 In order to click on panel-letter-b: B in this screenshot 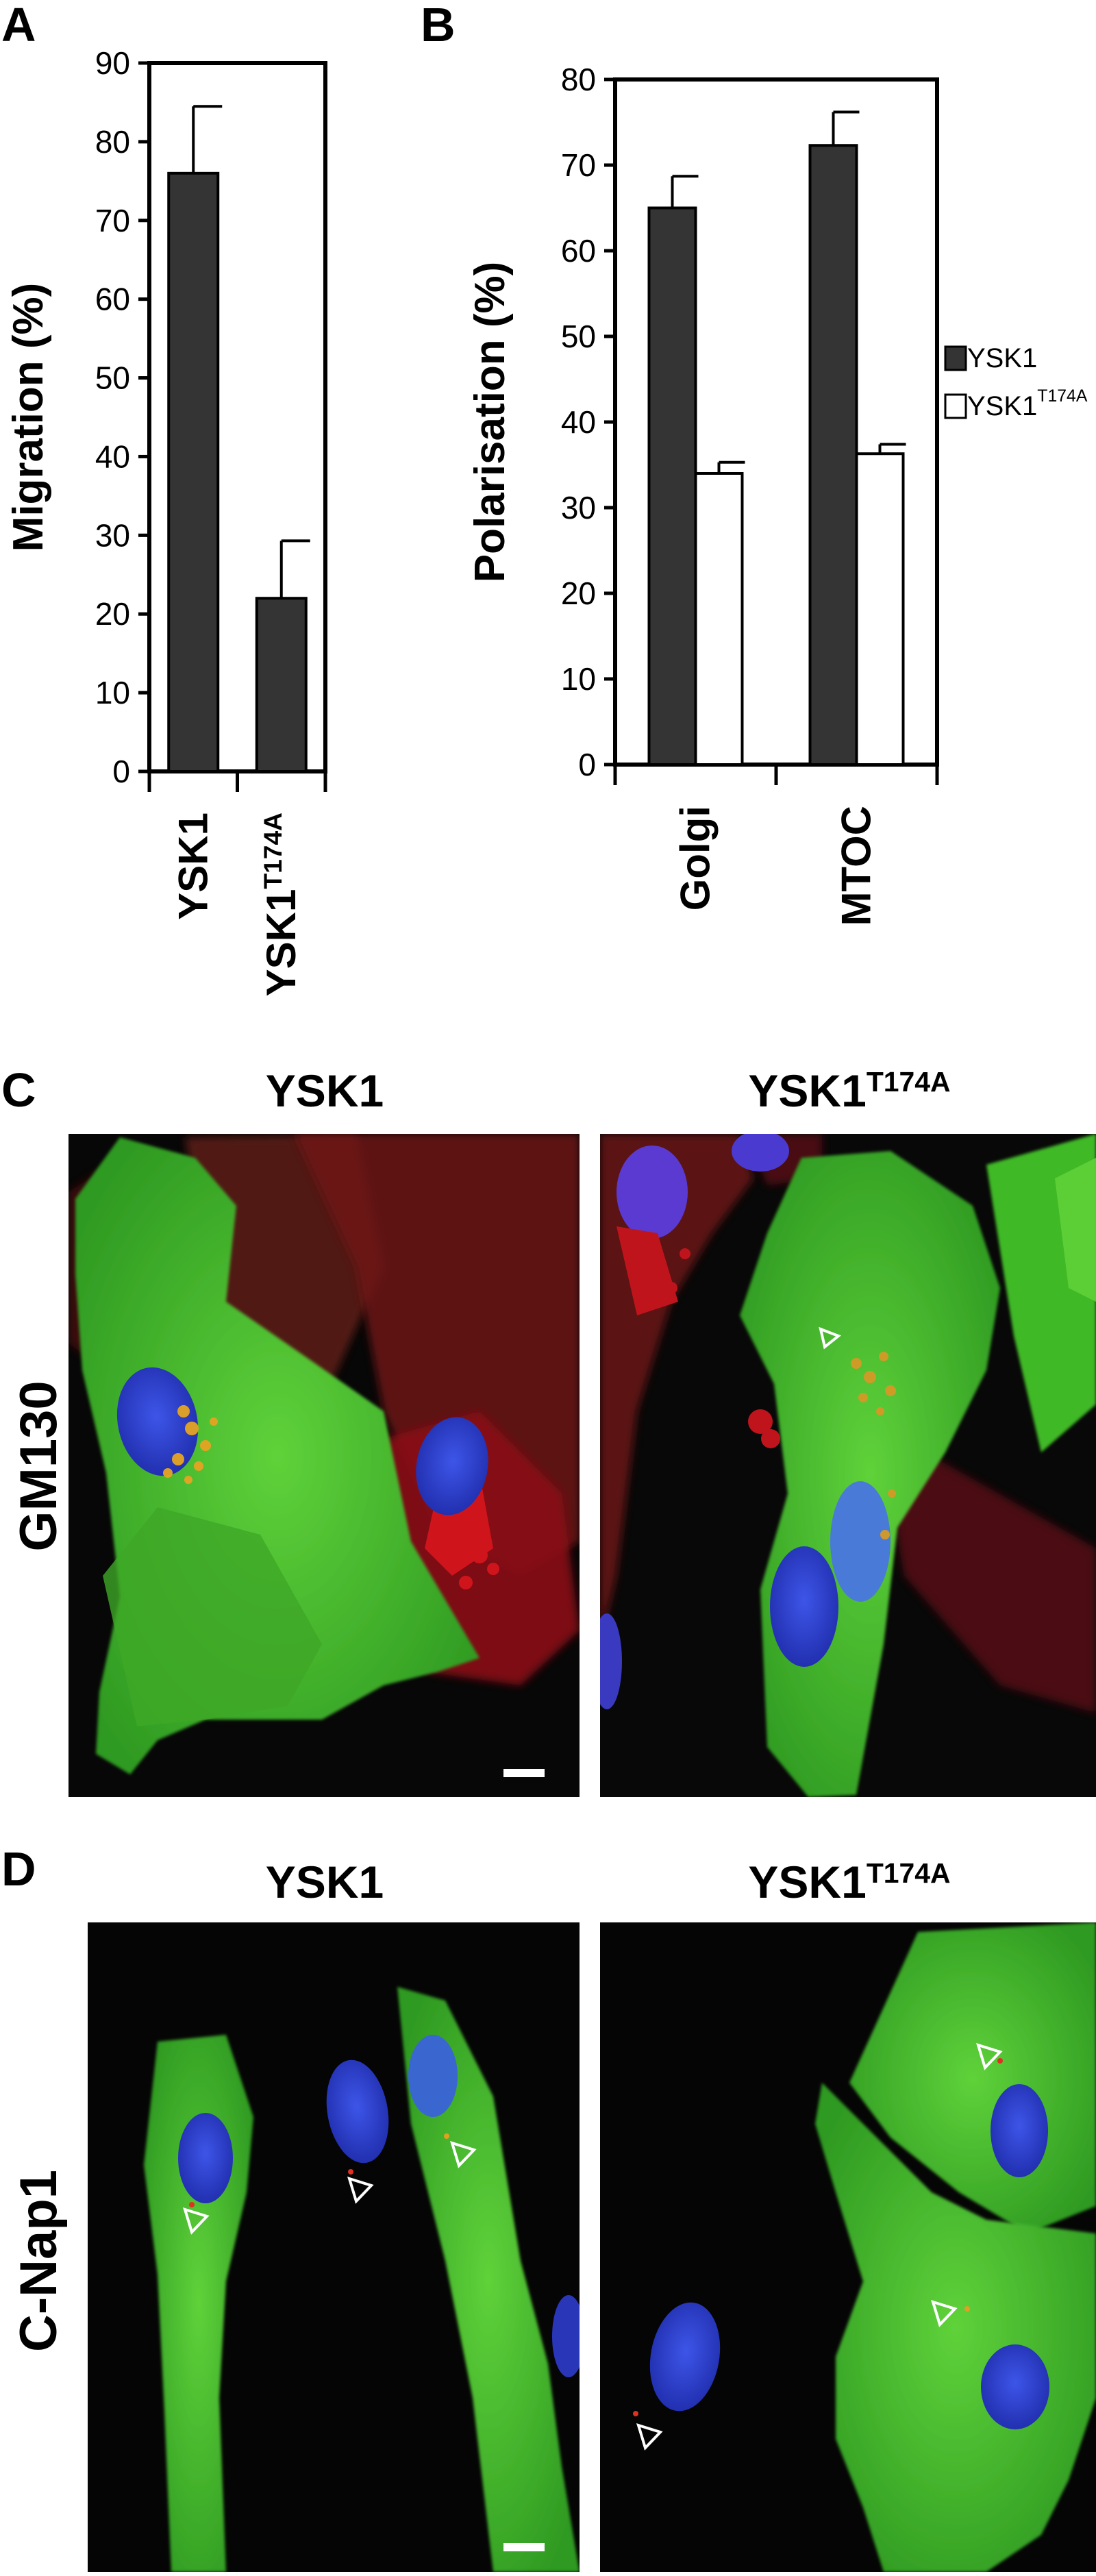, I will do `click(438, 25)`.